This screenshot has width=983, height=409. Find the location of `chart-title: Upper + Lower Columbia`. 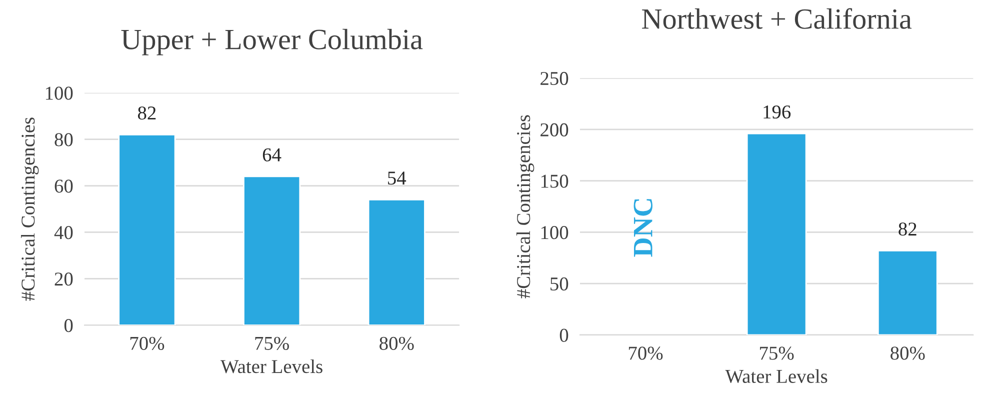

chart-title: Upper + Lower Columbia is located at coordinates (272, 42).